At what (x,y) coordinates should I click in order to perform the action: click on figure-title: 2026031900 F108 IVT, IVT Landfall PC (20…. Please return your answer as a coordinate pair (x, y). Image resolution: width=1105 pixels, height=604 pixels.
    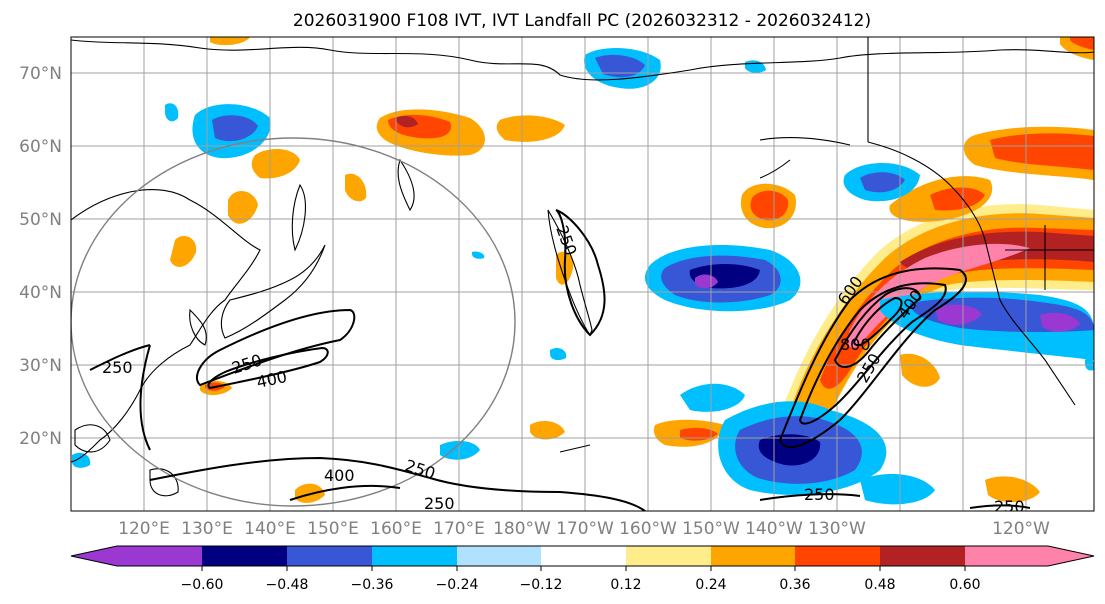
    Looking at the image, I should click on (582, 21).